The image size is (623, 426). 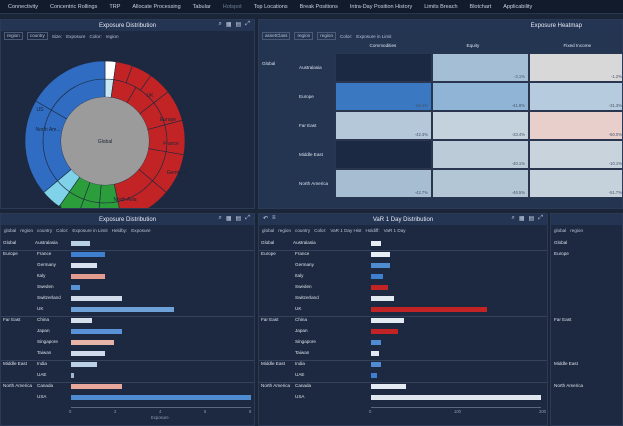 I want to click on nav-tab: Concentric Rollings, so click(x=73, y=6).